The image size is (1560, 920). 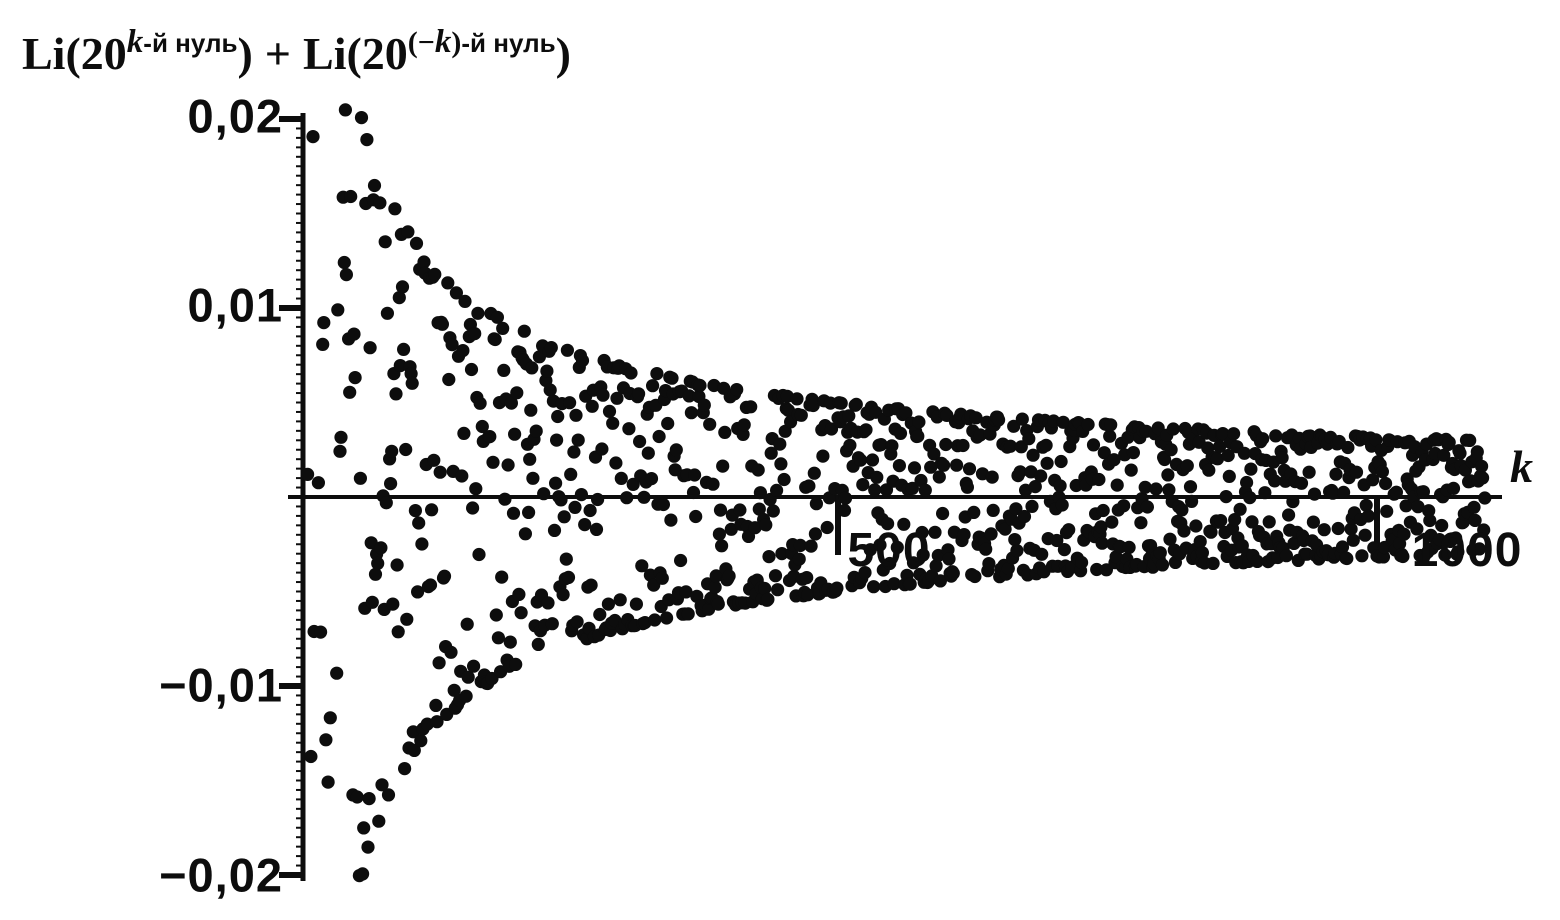 What do you see at coordinates (182, 36) in the screenshot?
I see `title-exponent-1: k-й нуль` at bounding box center [182, 36].